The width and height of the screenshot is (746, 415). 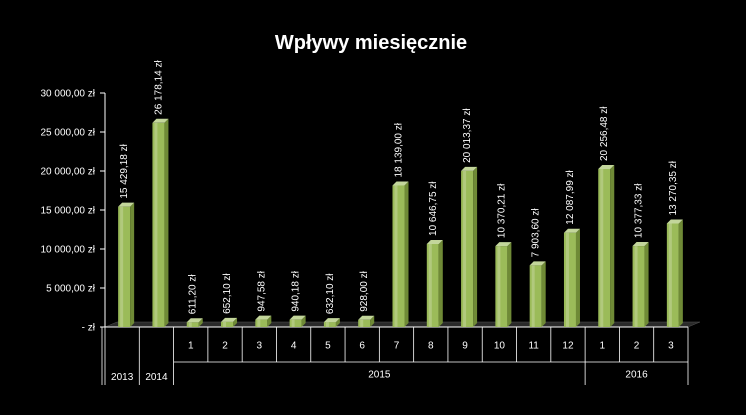 What do you see at coordinates (122, 377) in the screenshot?
I see `year-label: 2013` at bounding box center [122, 377].